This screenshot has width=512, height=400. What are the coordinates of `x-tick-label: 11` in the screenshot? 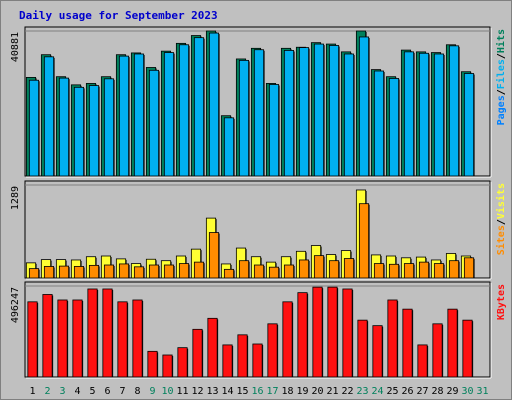 It's located at (182, 391).